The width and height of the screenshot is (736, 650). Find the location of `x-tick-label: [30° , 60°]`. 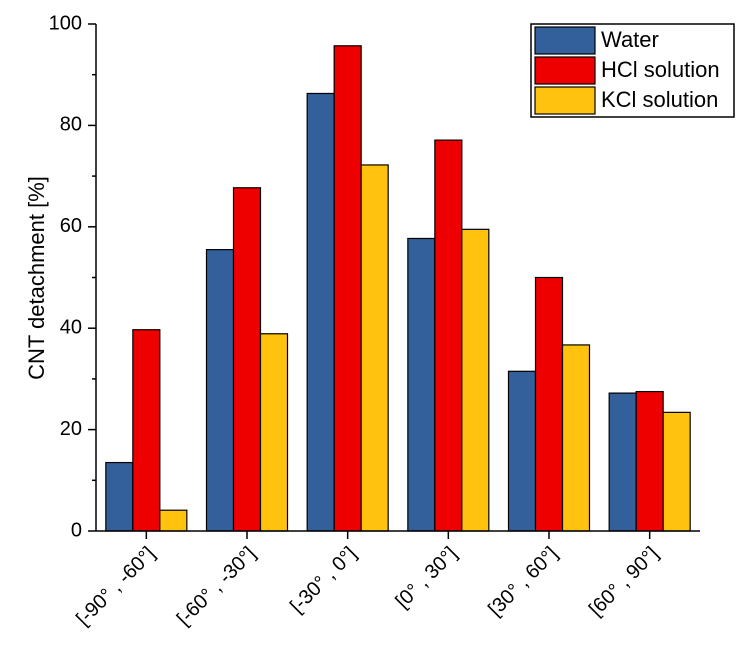

x-tick-label: [30° , 60°] is located at coordinates (523, 582).